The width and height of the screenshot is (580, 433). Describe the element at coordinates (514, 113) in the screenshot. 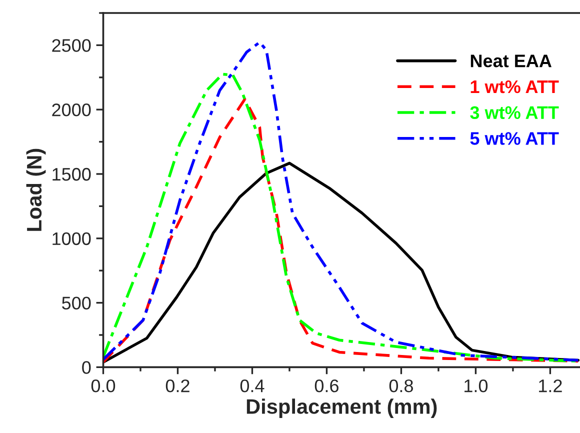

I see `legend-label: 3 wt% ATT` at that location.